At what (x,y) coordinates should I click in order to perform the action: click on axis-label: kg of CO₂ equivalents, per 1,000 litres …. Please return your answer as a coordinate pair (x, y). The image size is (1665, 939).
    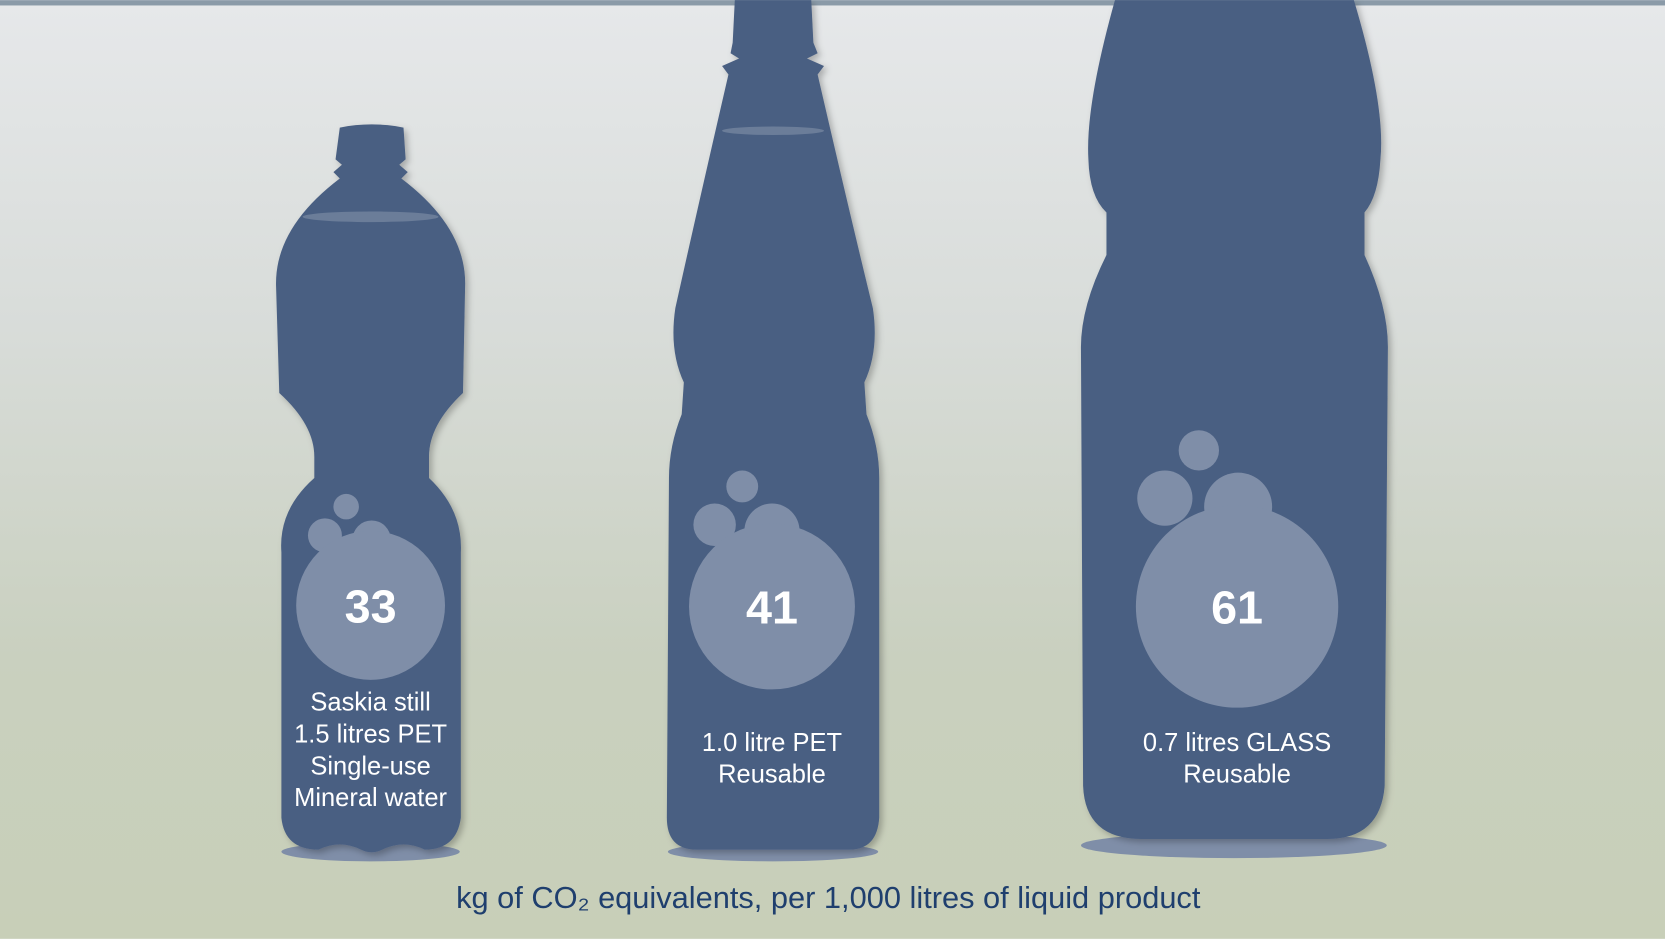
    Looking at the image, I should click on (828, 897).